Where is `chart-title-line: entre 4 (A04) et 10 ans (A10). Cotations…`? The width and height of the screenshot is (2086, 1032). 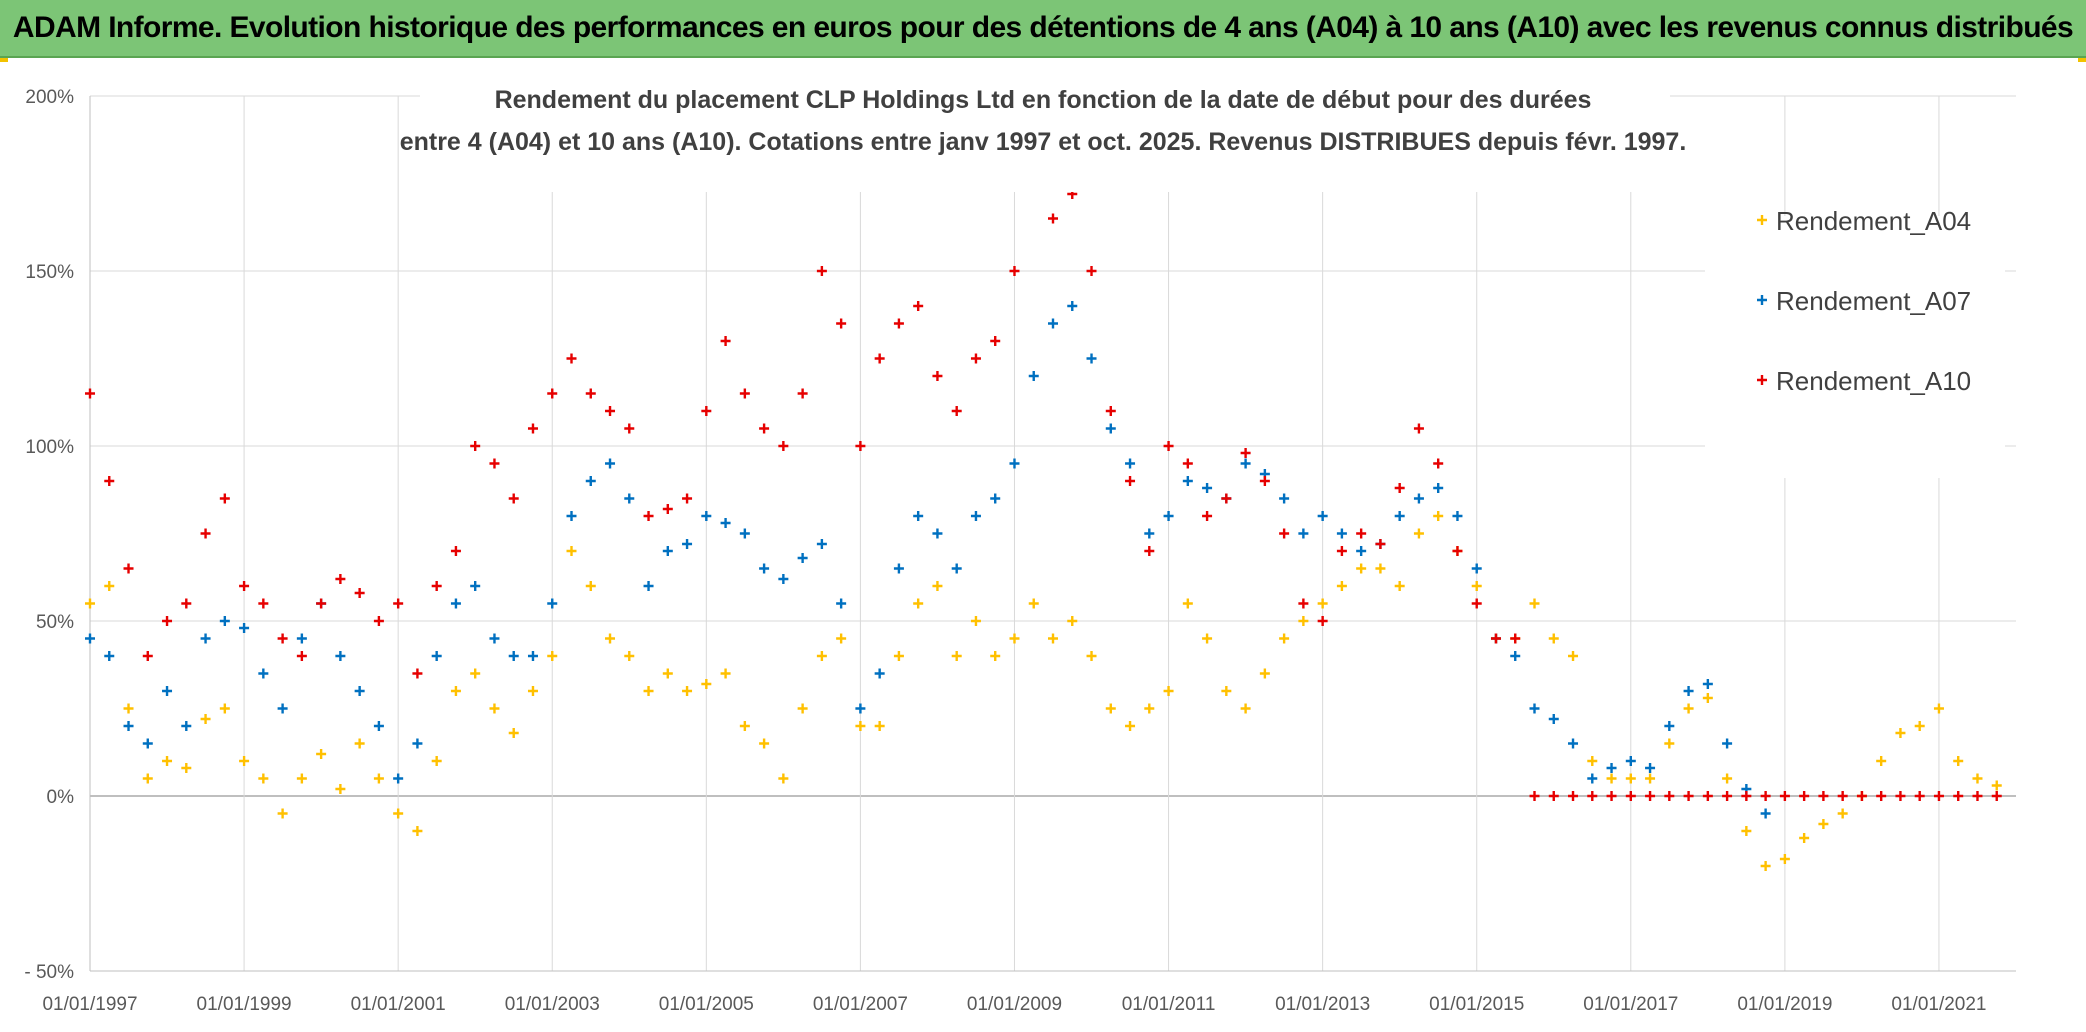 chart-title-line: entre 4 (A04) et 10 ans (A10). Cotations… is located at coordinates (1043, 142).